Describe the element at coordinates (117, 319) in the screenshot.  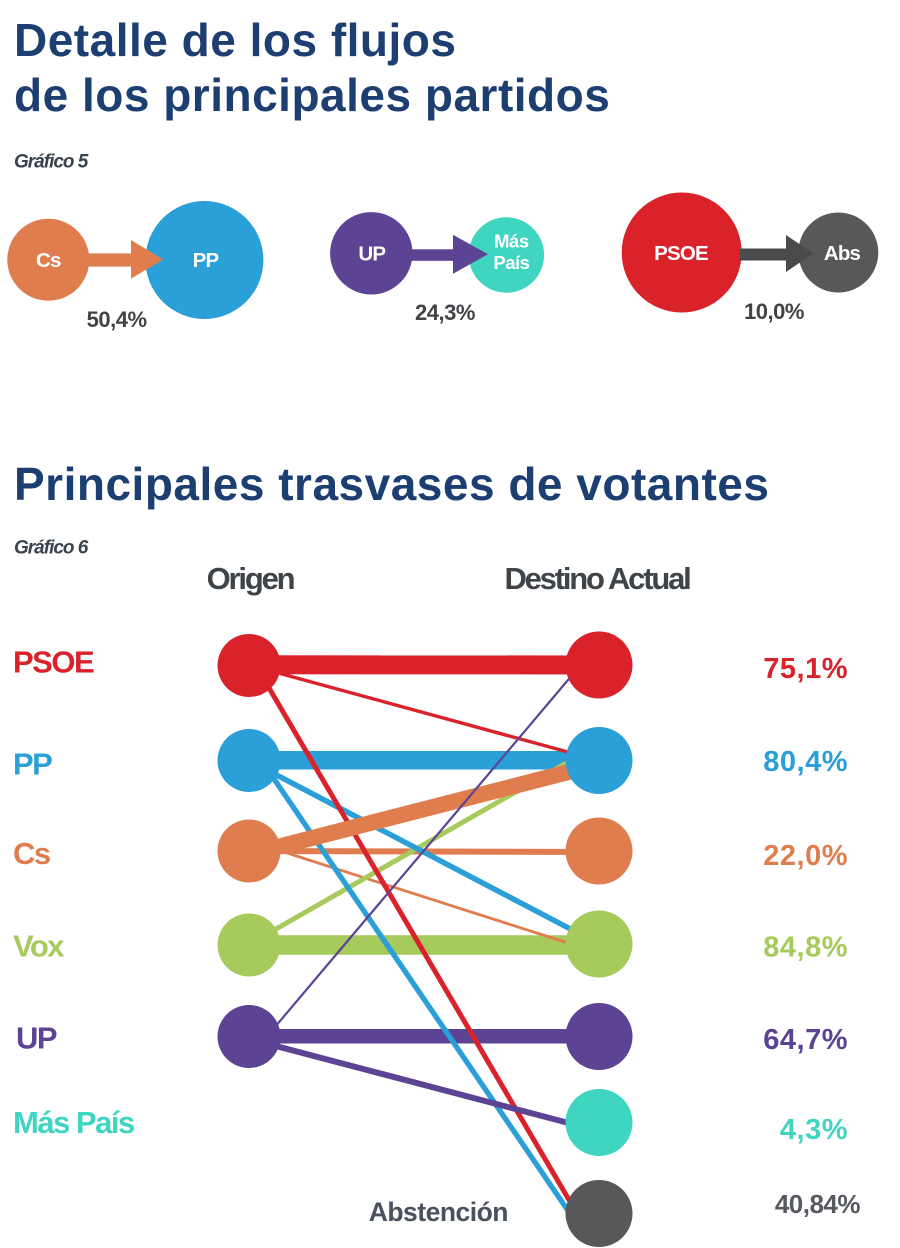
I see `svg-text: 50,4%` at that location.